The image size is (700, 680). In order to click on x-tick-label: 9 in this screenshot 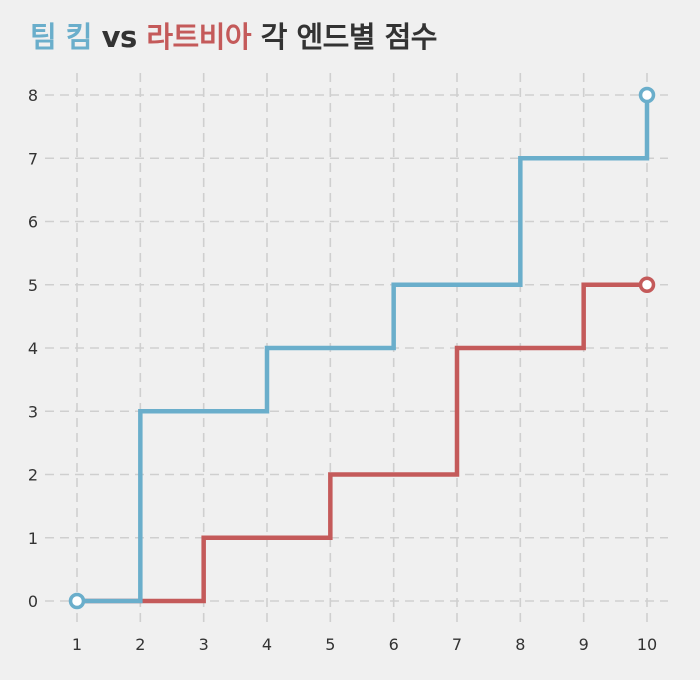, I will do `click(584, 644)`.